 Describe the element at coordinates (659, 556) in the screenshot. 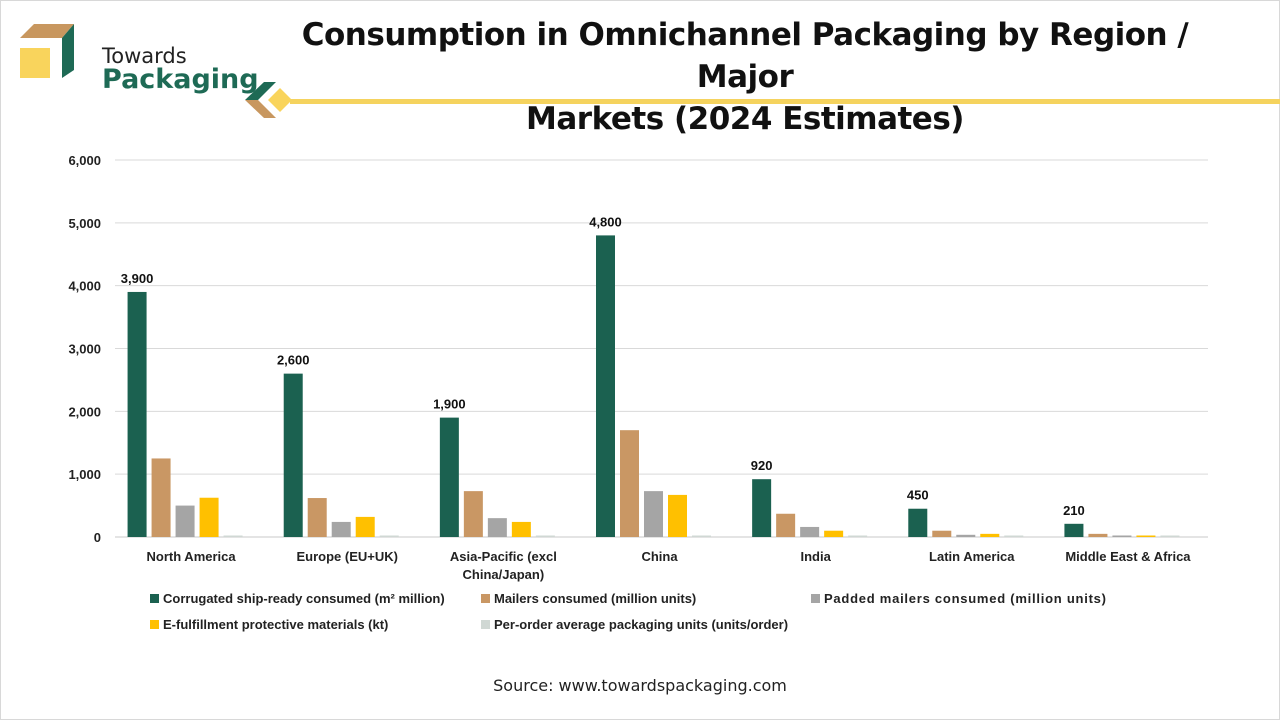

I see `x-category-label: China` at that location.